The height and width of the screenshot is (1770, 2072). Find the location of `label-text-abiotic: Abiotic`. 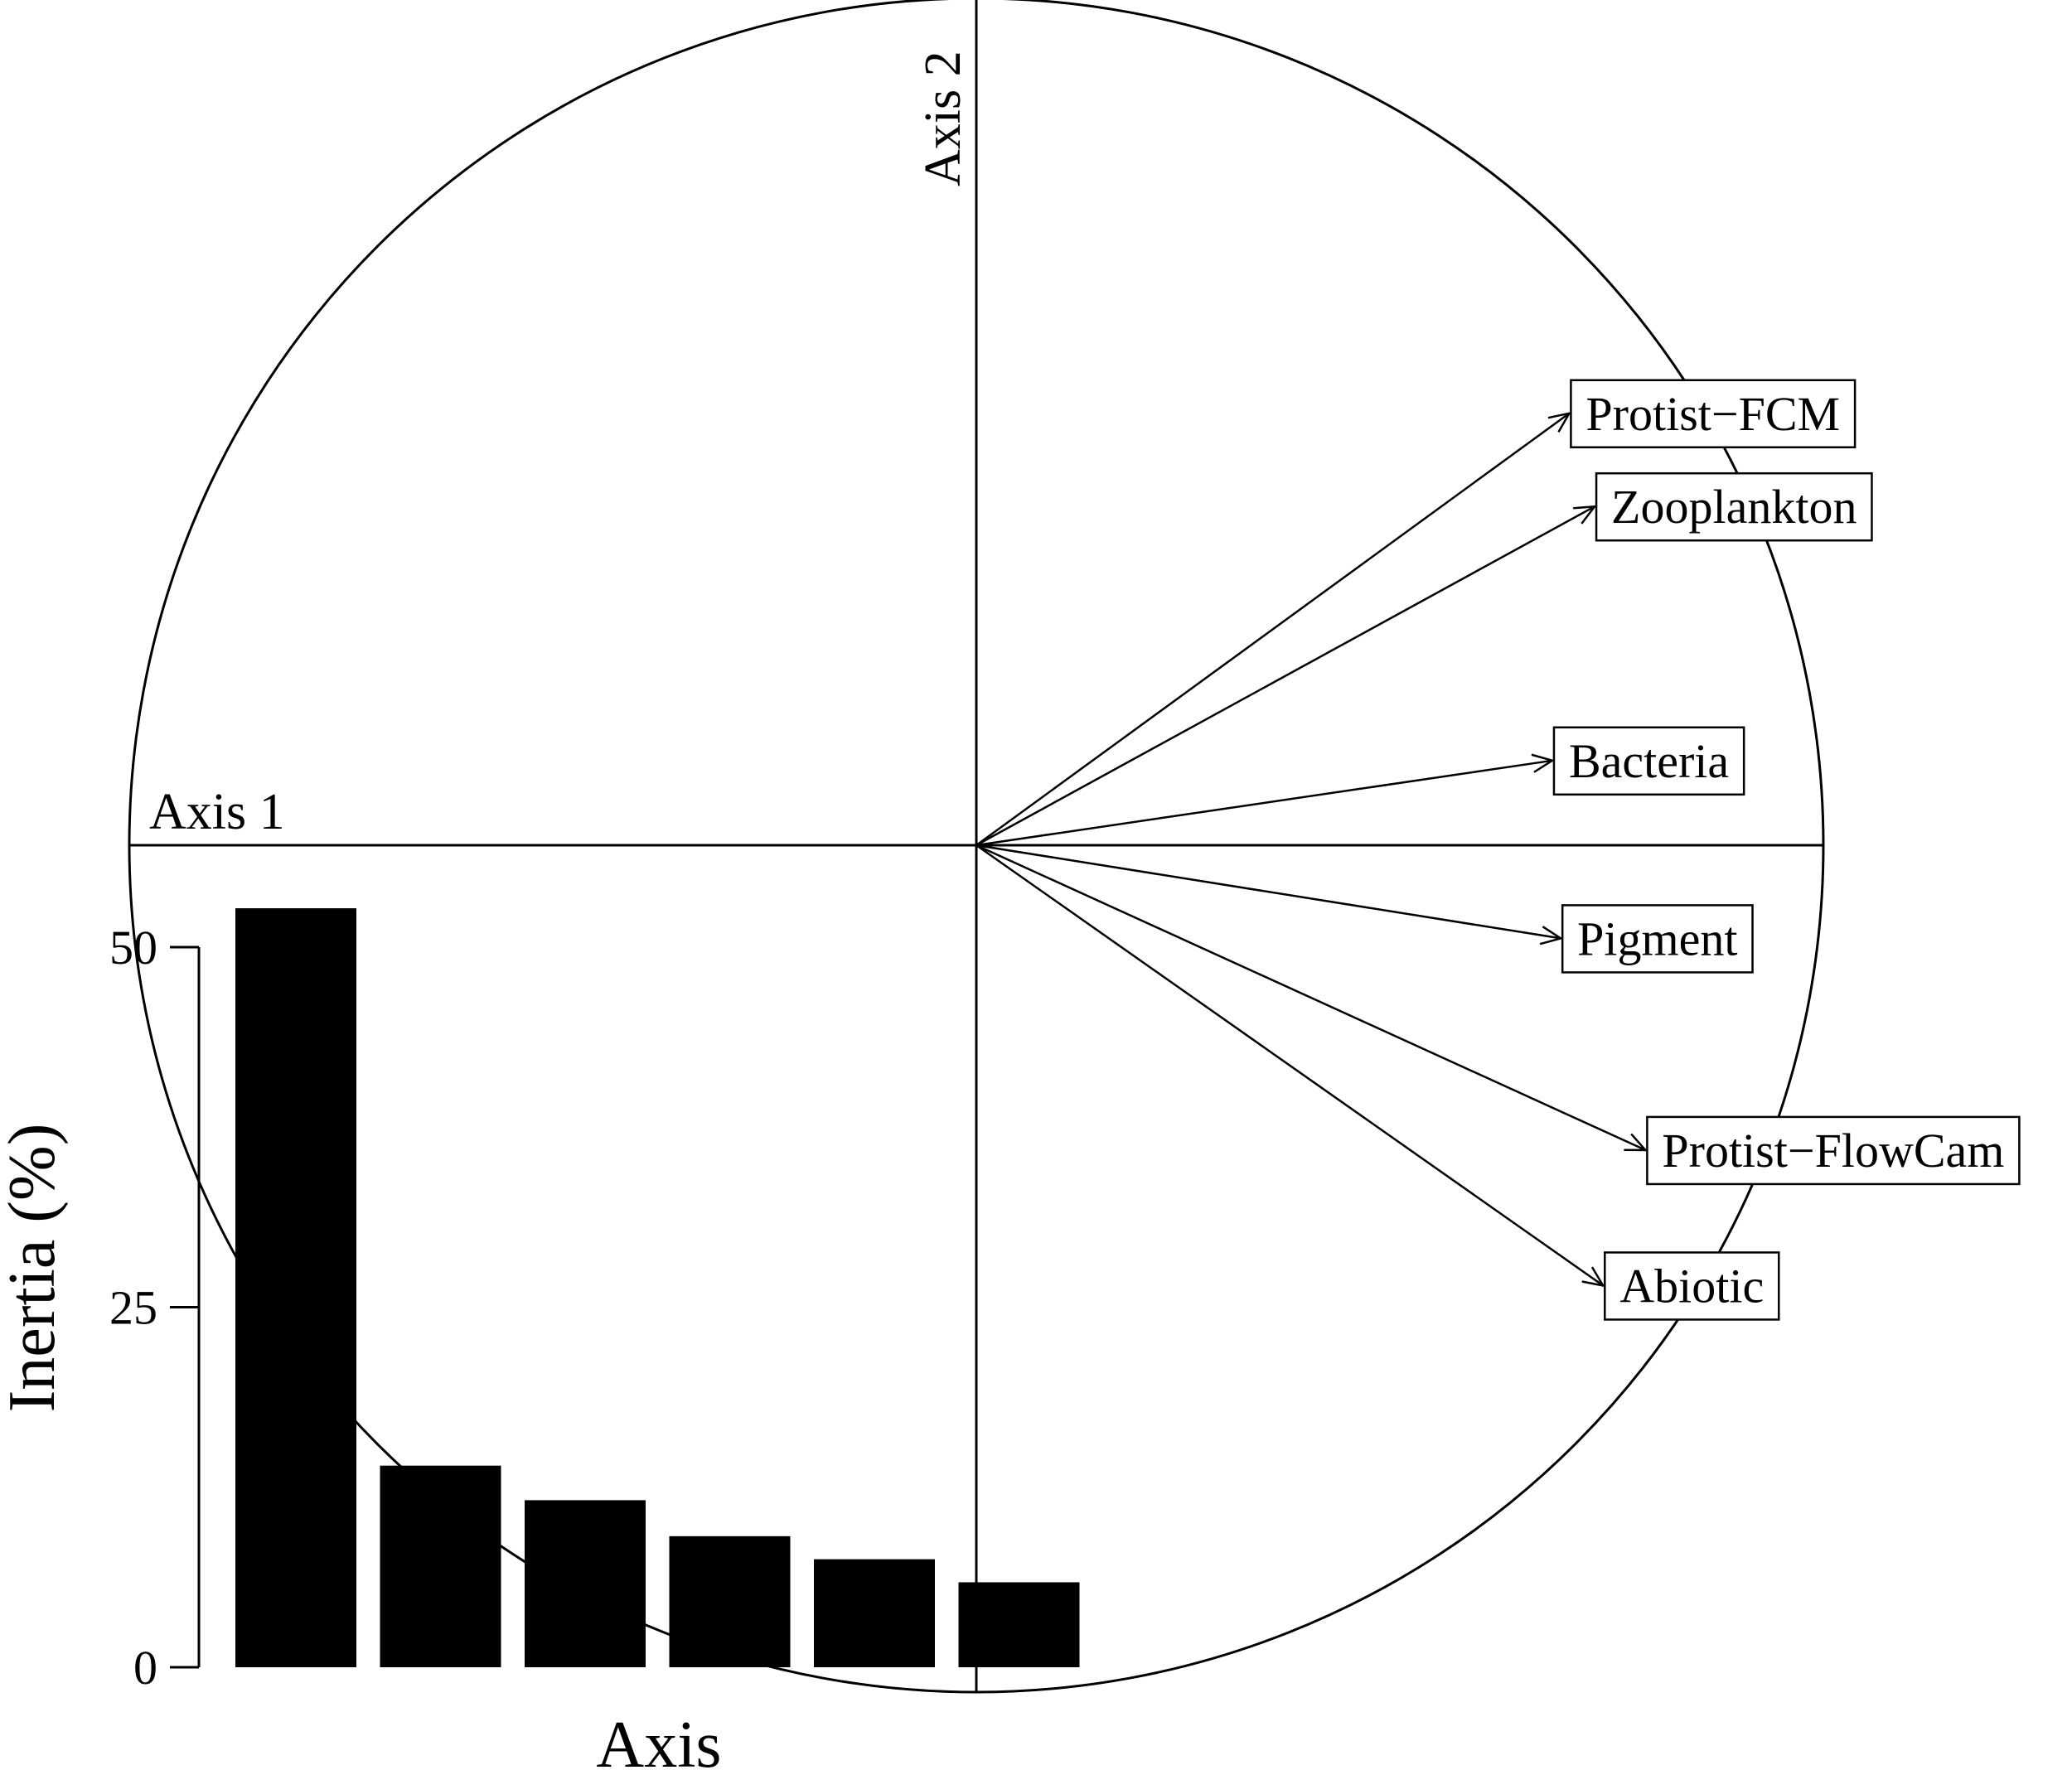

label-text-abiotic: Abiotic is located at coordinates (1691, 1286).